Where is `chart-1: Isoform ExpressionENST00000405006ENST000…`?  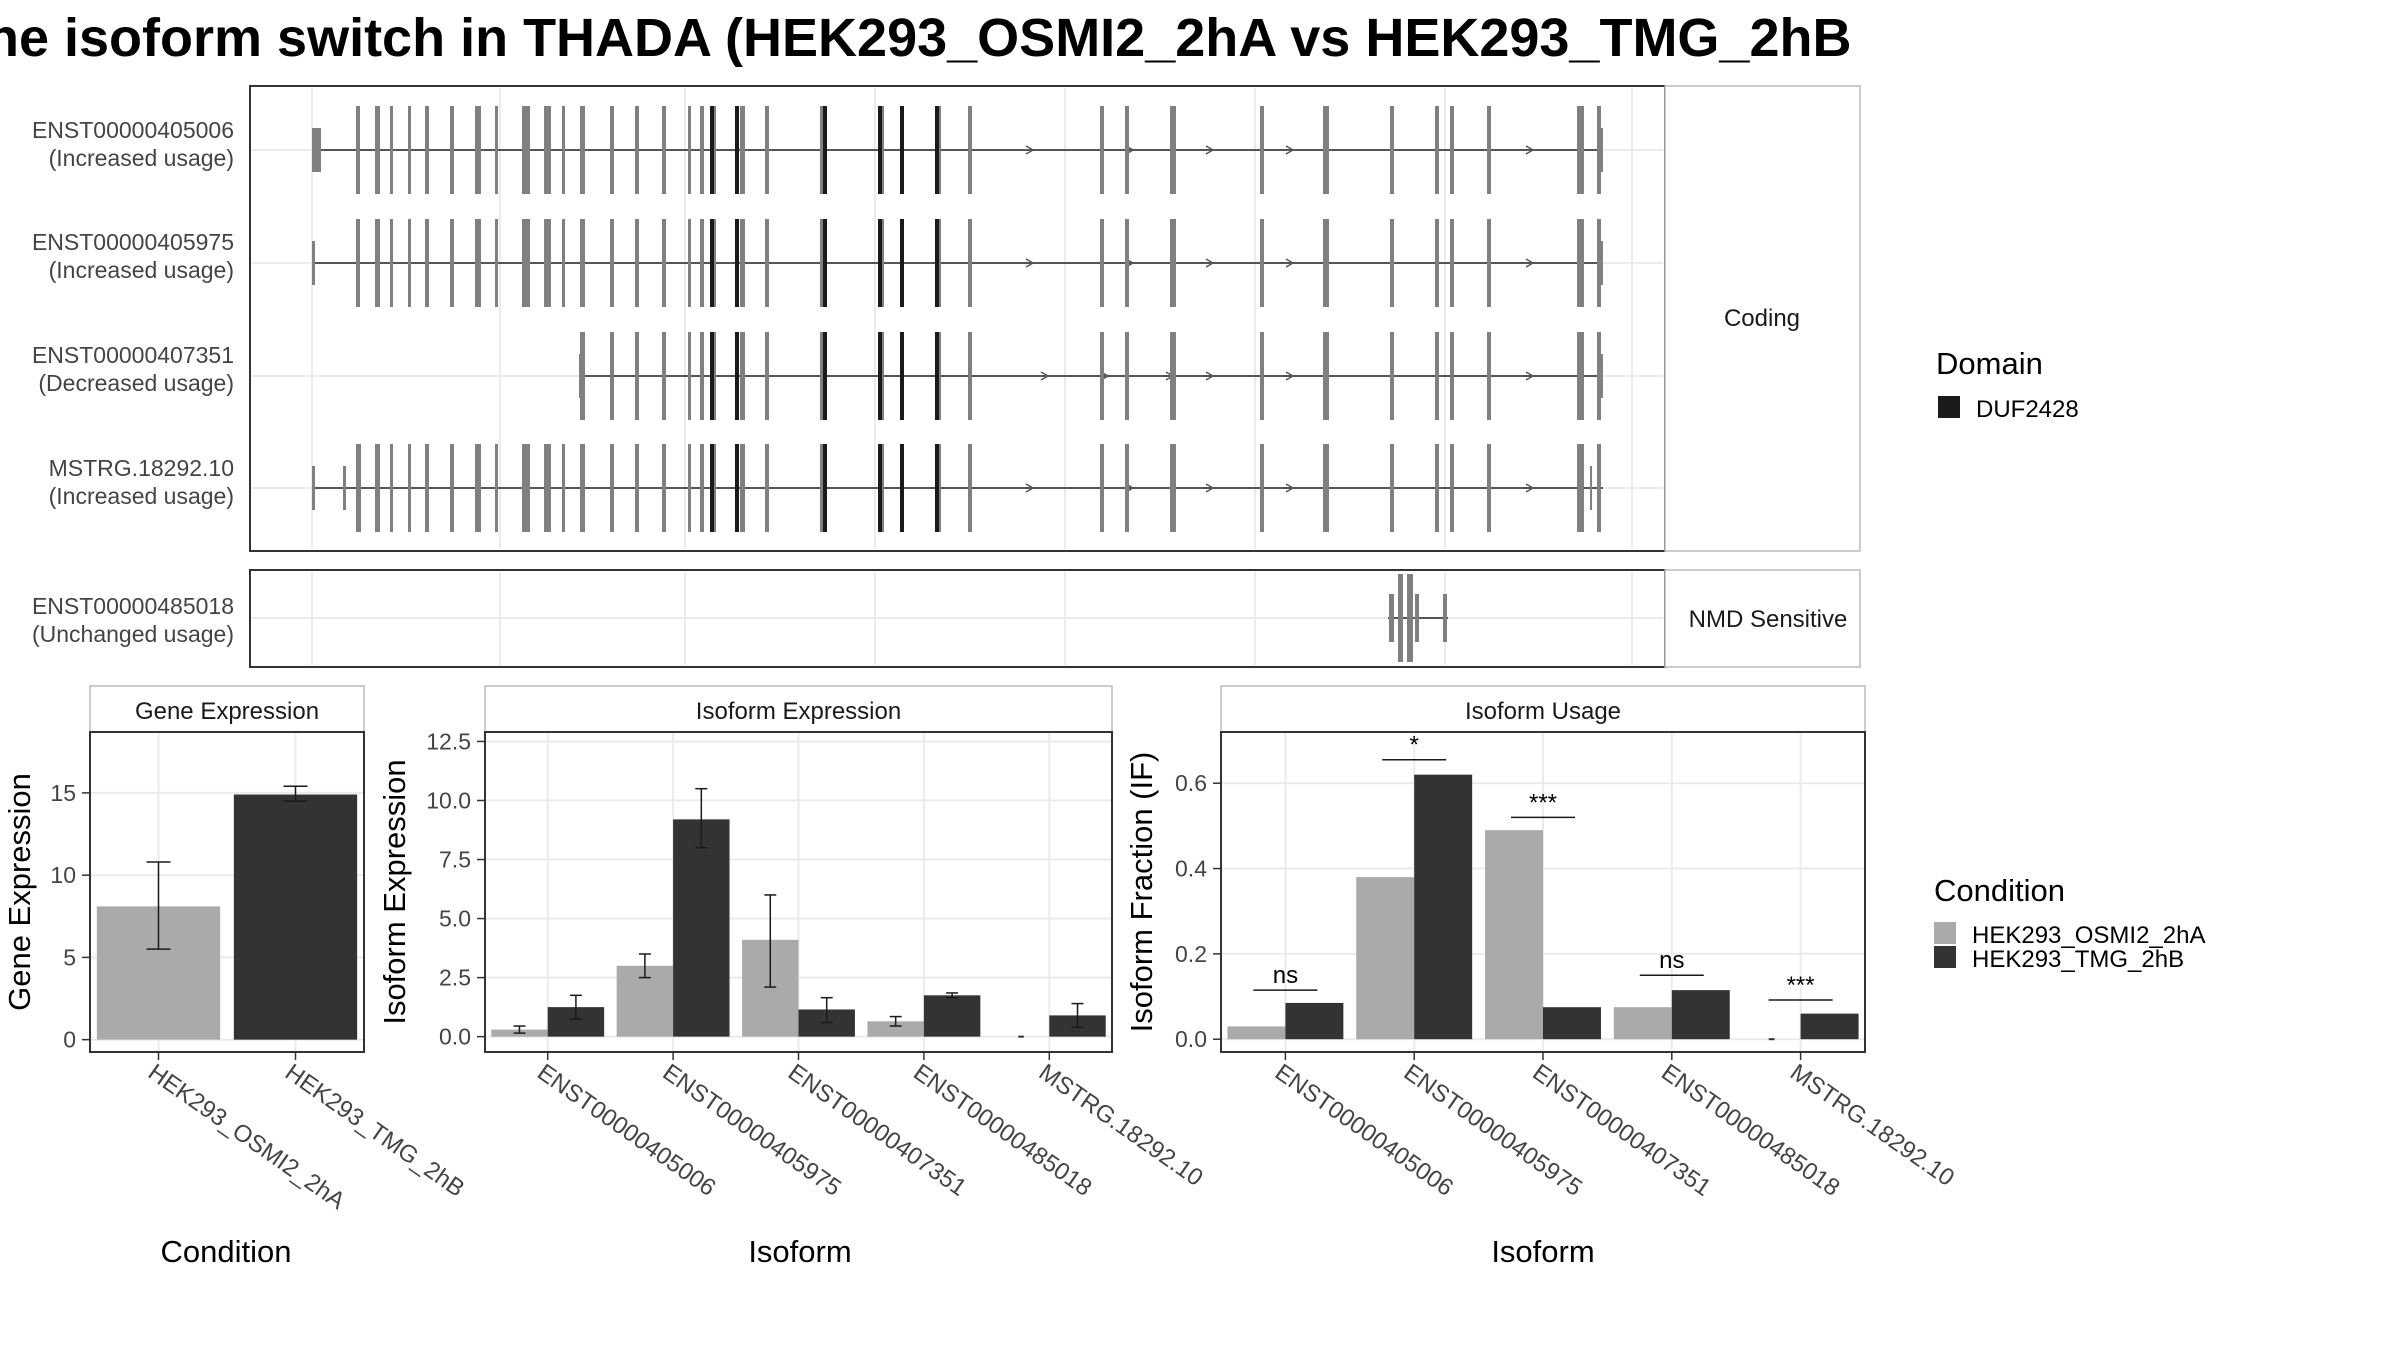 chart-1: Isoform ExpressionENST00000405006ENST000… is located at coordinates (792, 977).